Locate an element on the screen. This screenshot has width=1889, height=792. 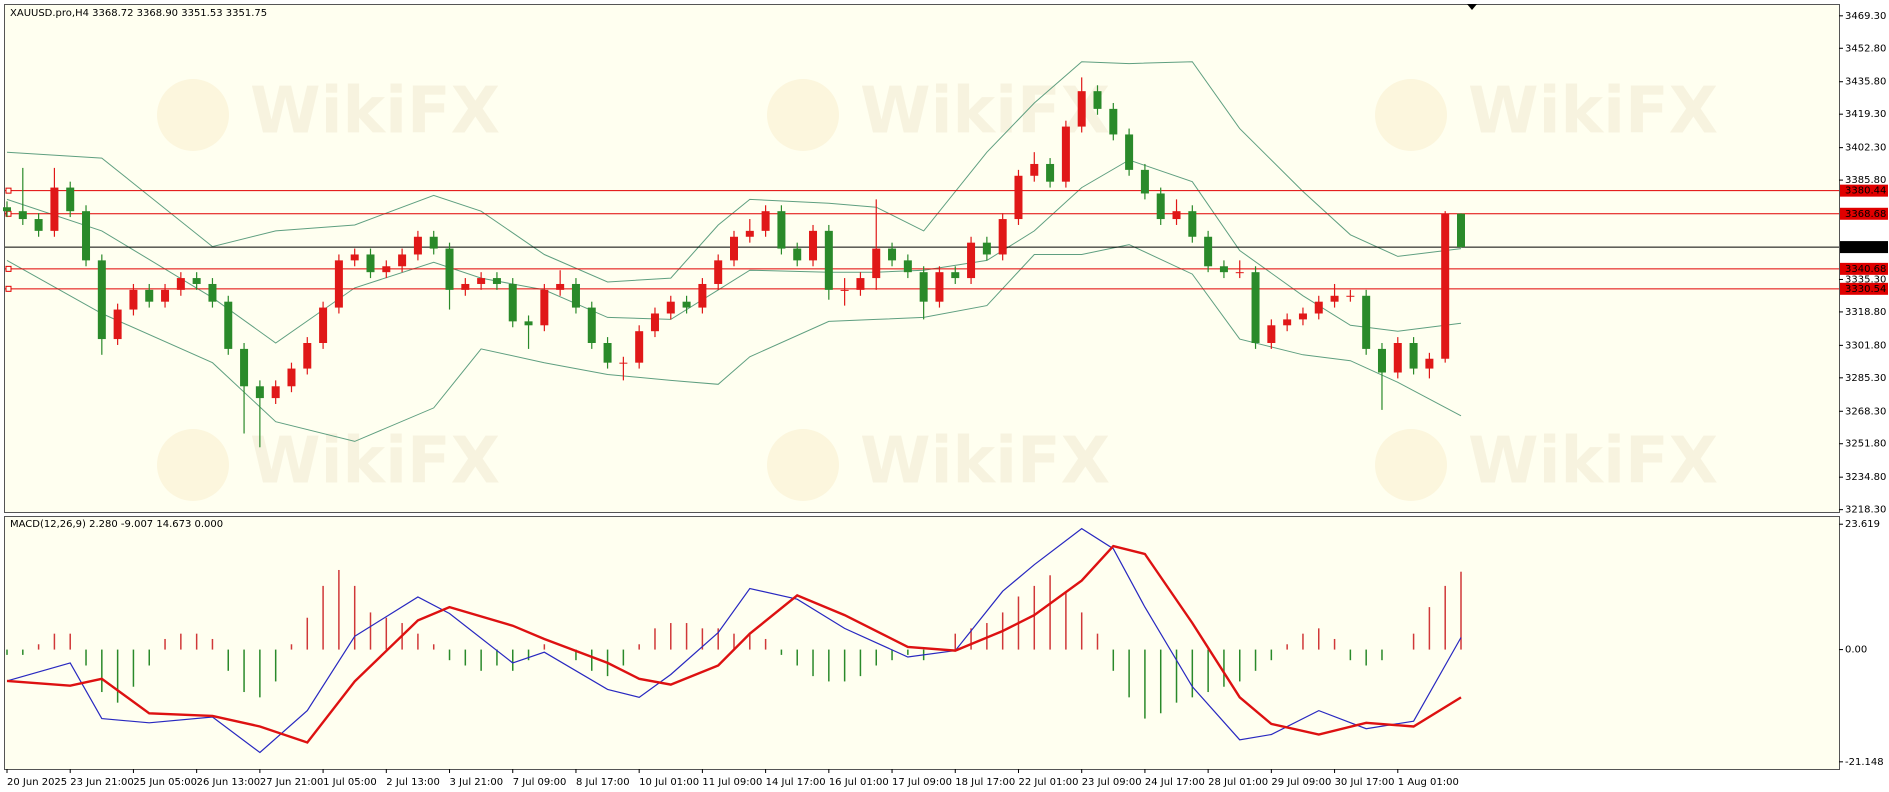
x-tick-label: 7 Jul 09:00 is located at coordinates (540, 782).